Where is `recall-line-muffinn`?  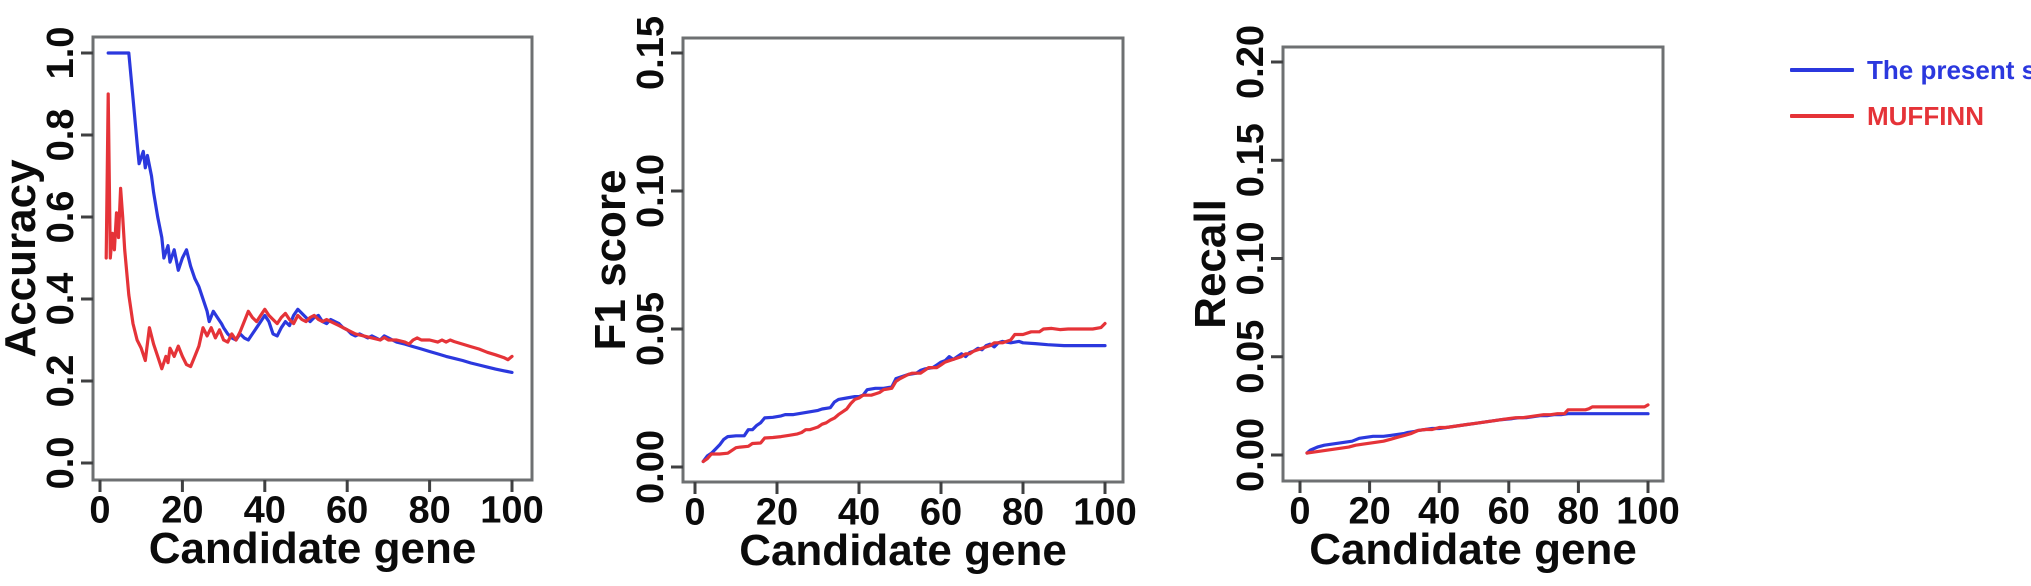
recall-line-muffinn is located at coordinates (1477, 429).